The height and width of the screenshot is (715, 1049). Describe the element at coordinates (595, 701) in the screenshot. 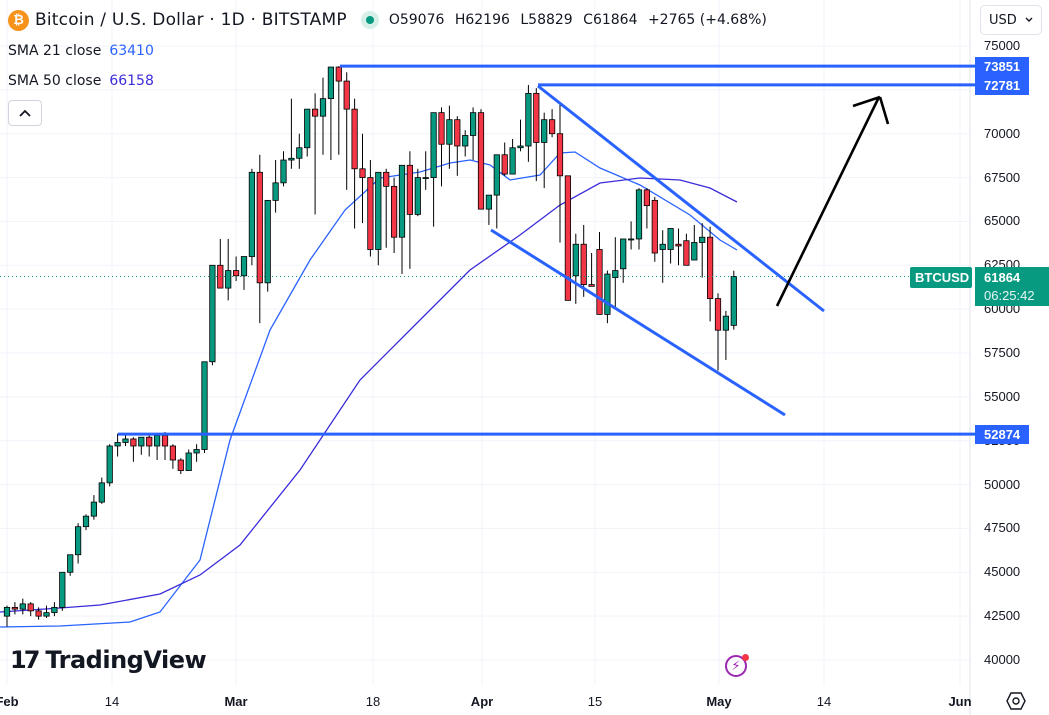

I see `time-tick-label: 15` at that location.